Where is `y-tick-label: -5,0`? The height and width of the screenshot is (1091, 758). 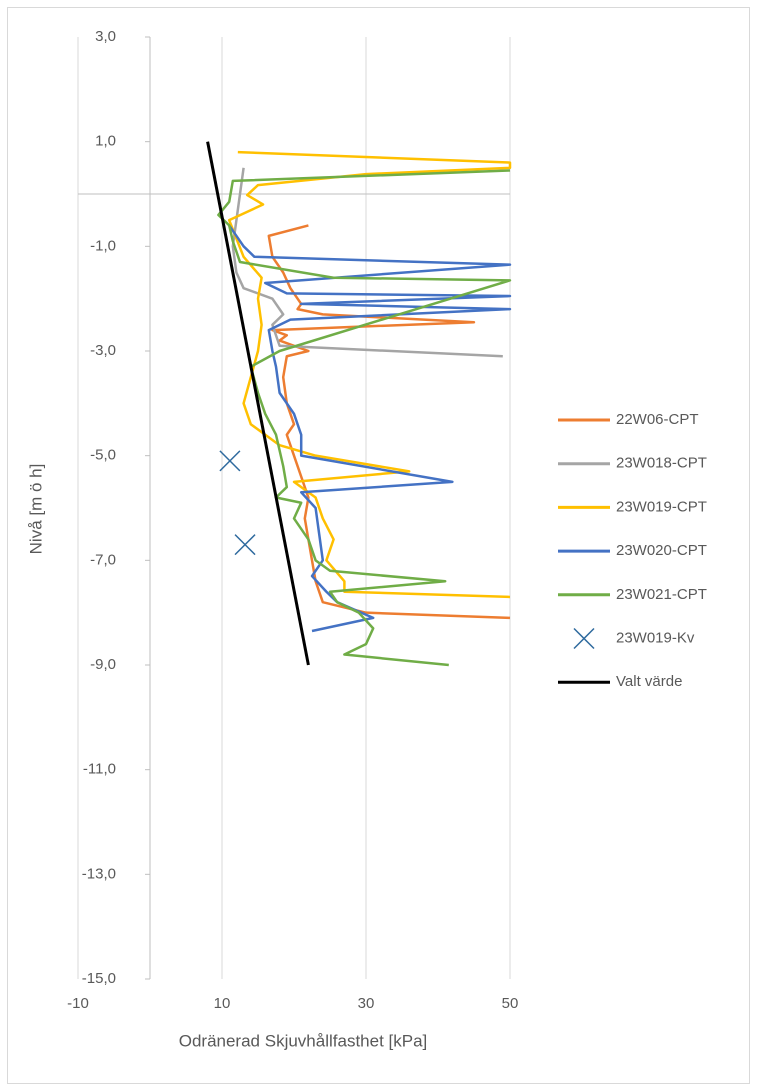 y-tick-label: -5,0 is located at coordinates (103, 455).